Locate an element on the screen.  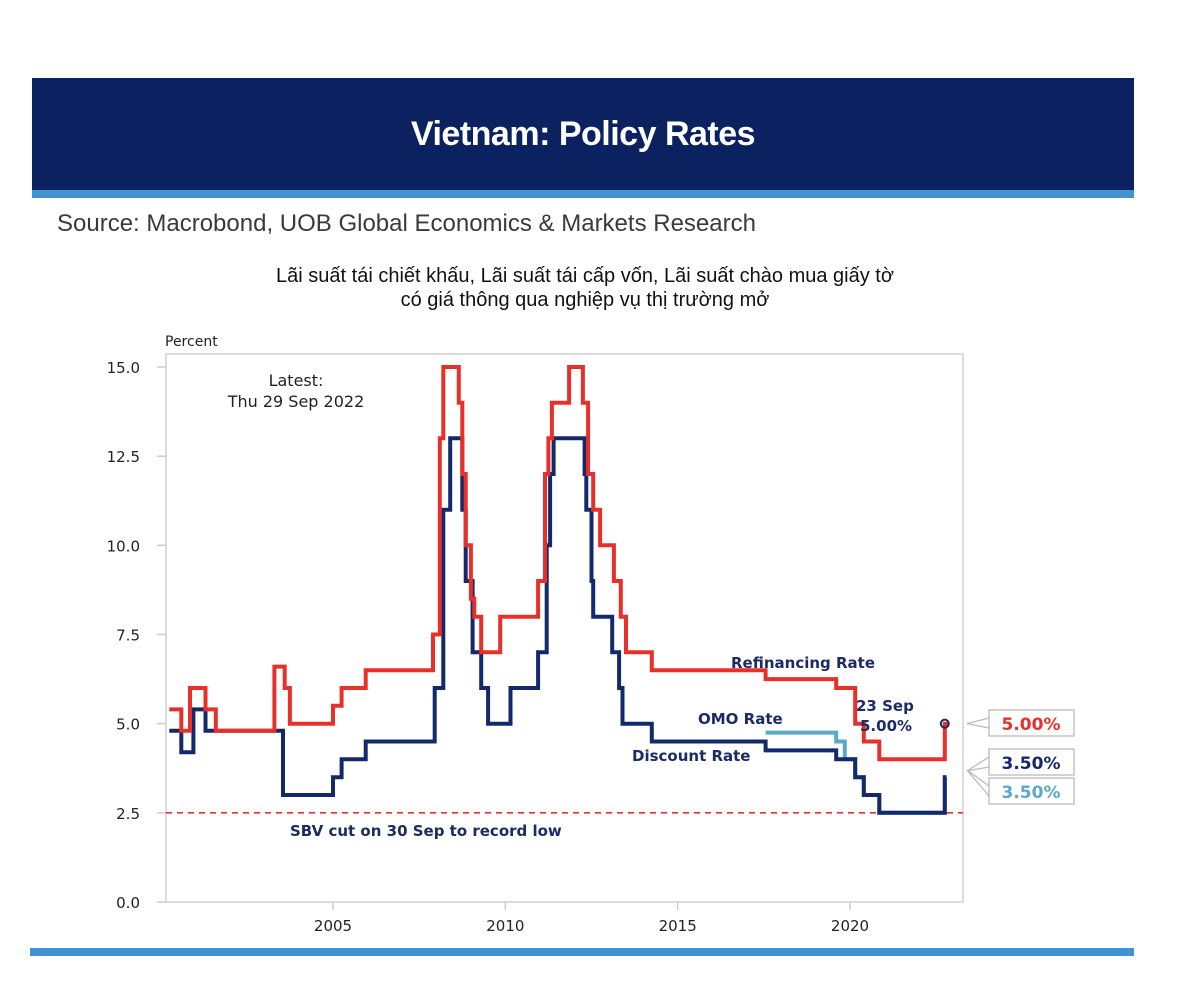
x-tick-label: 2020 is located at coordinates (850, 926).